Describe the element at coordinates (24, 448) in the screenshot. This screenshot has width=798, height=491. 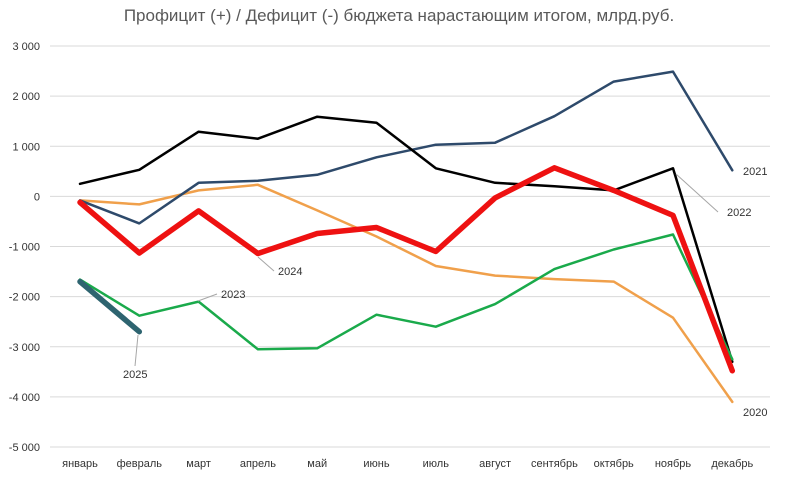
I see `y-tick-label: -5 000` at that location.